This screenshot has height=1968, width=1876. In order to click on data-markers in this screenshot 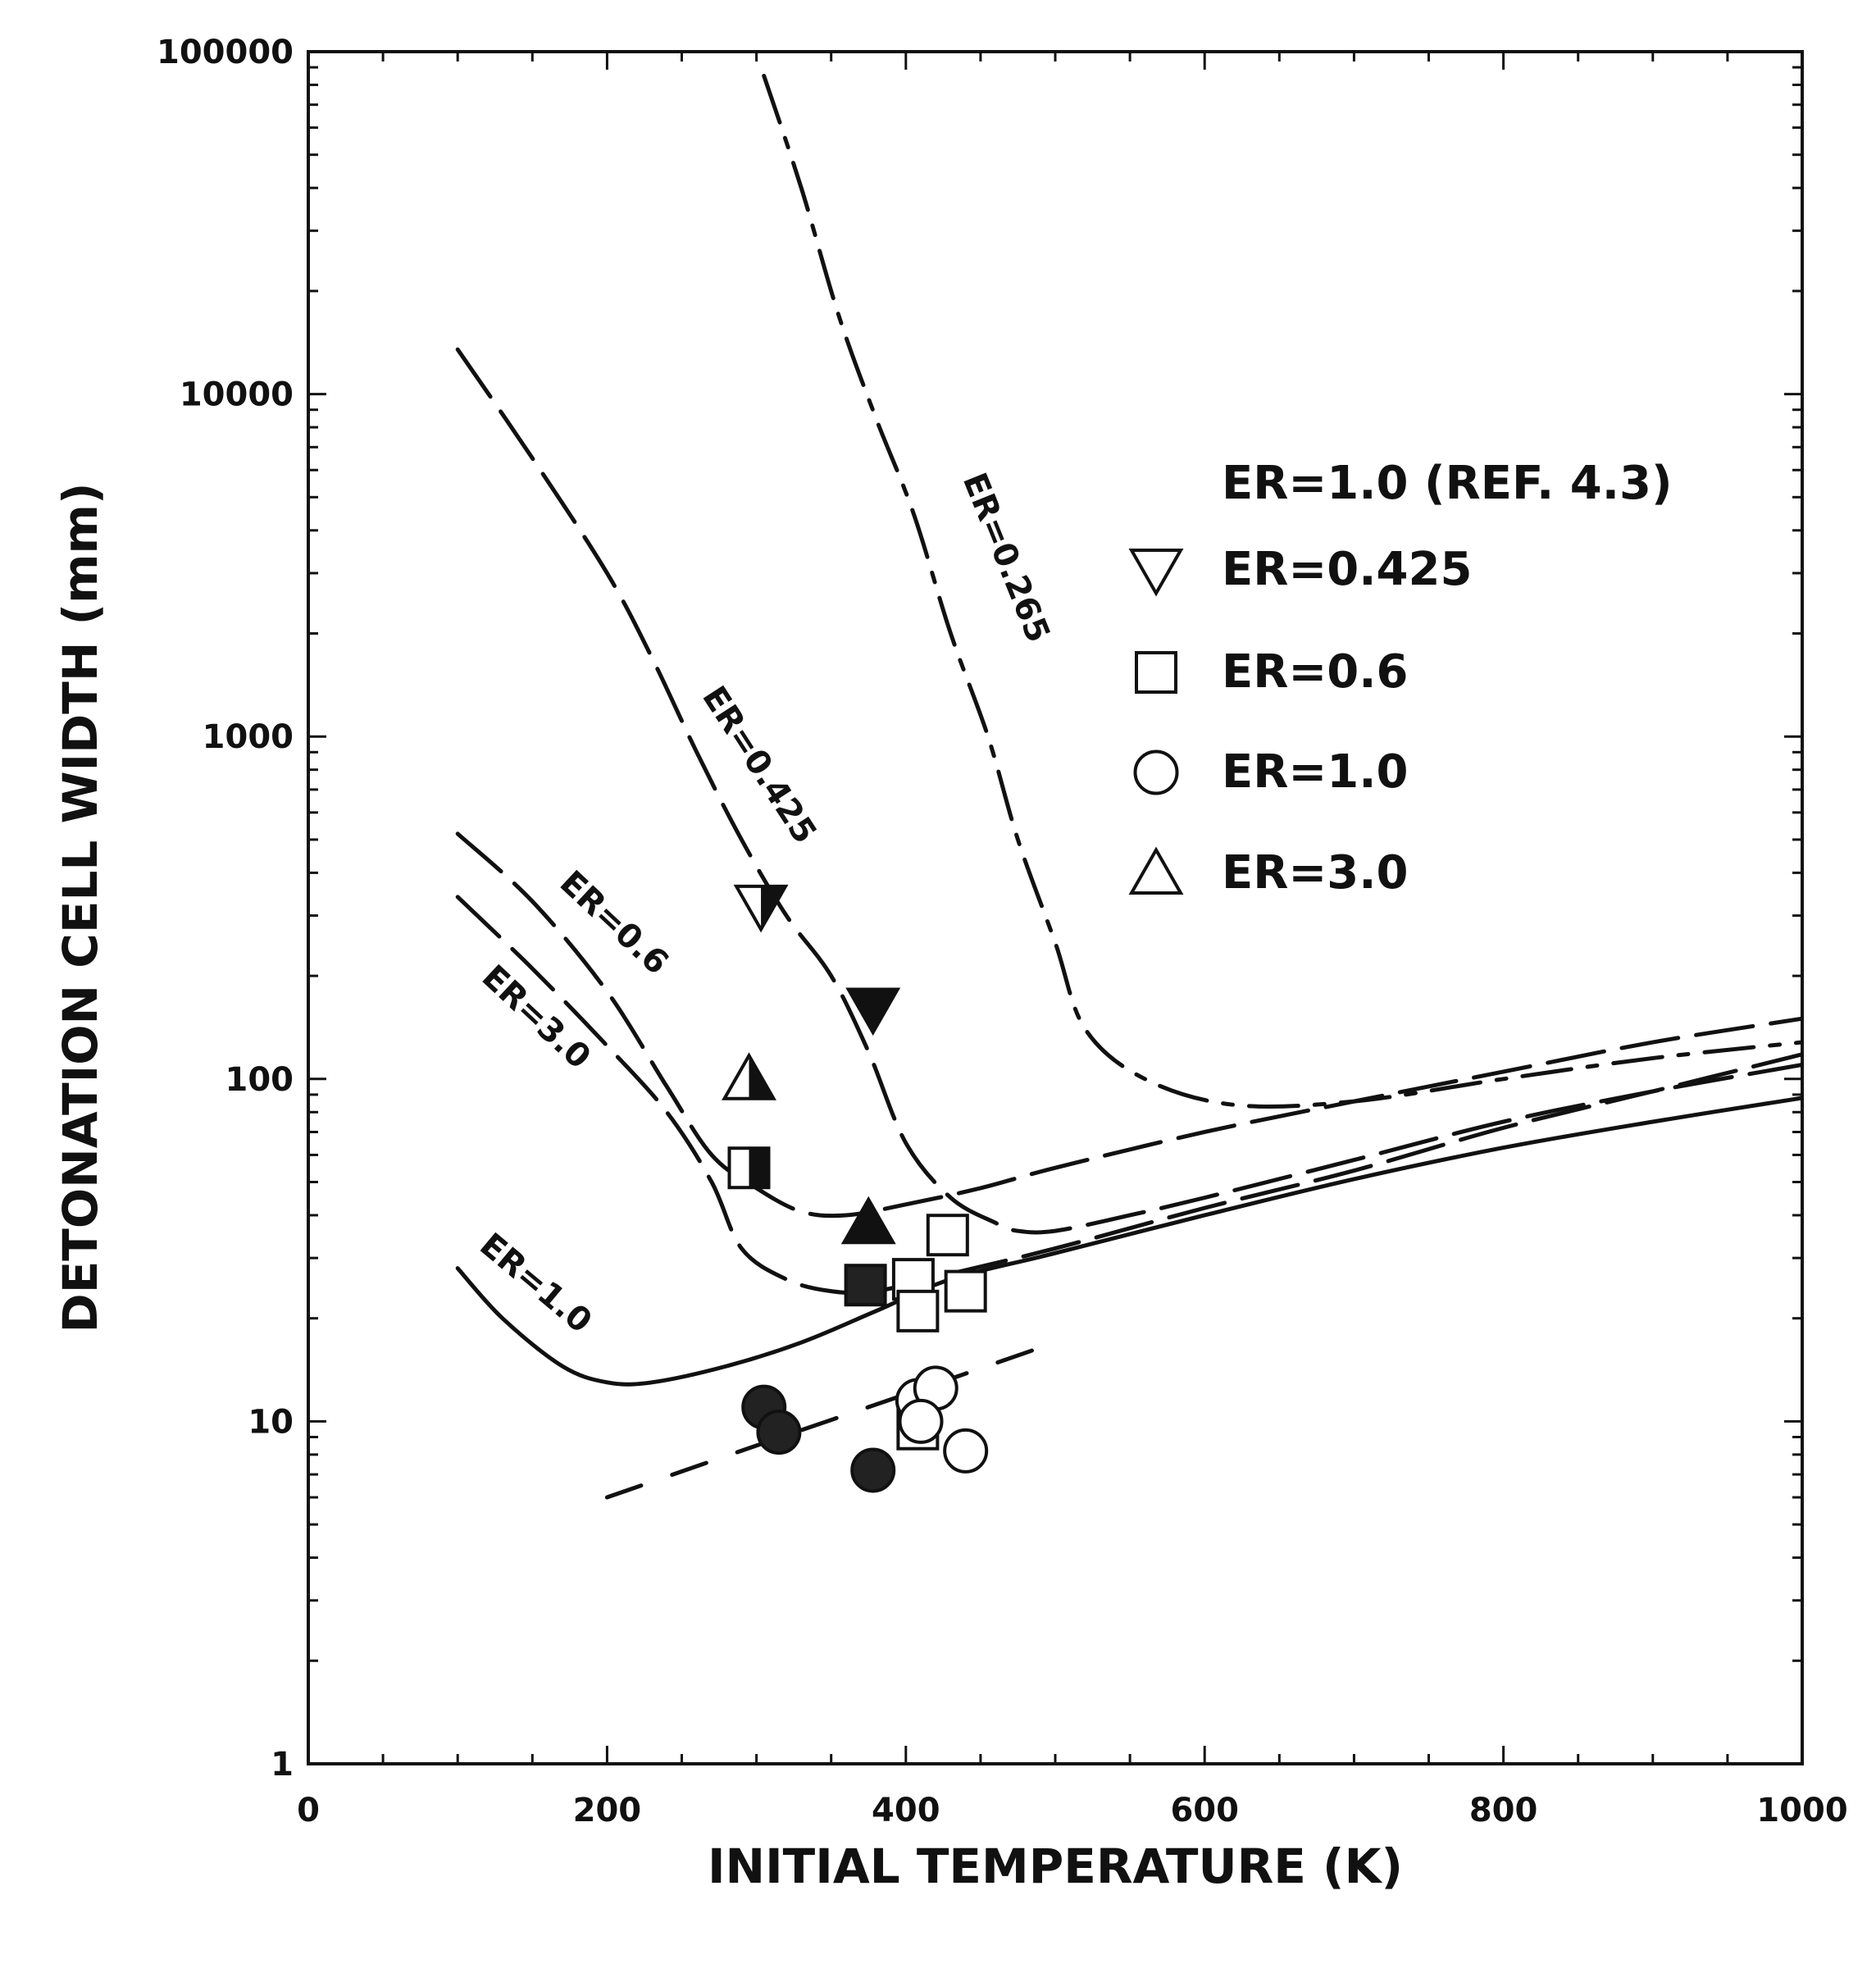, I will do `click(855, 1188)`.